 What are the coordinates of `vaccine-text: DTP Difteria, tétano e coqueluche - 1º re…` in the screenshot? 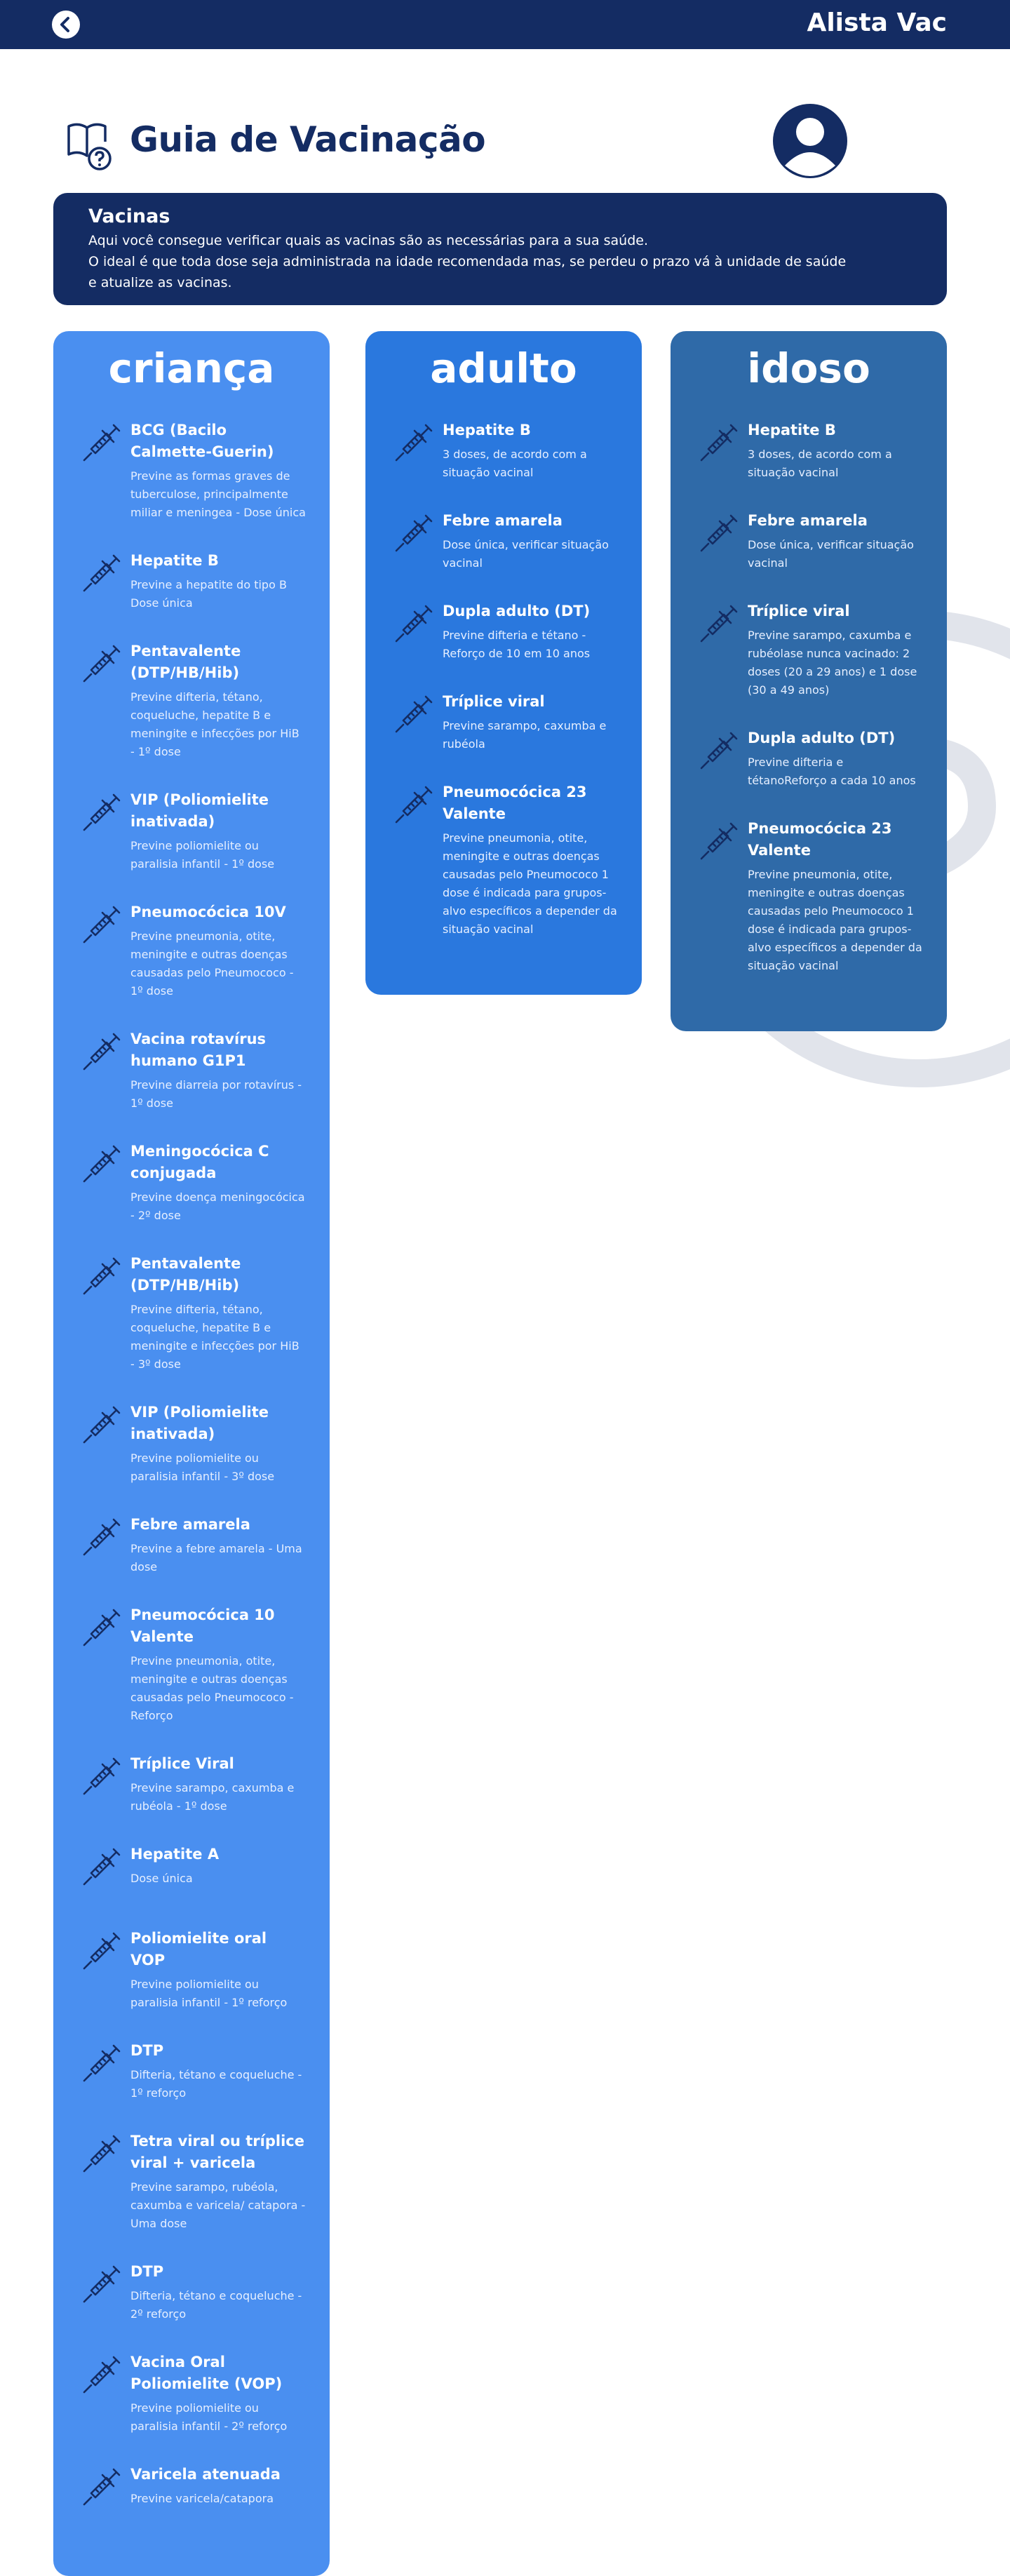 It's located at (218, 2071).